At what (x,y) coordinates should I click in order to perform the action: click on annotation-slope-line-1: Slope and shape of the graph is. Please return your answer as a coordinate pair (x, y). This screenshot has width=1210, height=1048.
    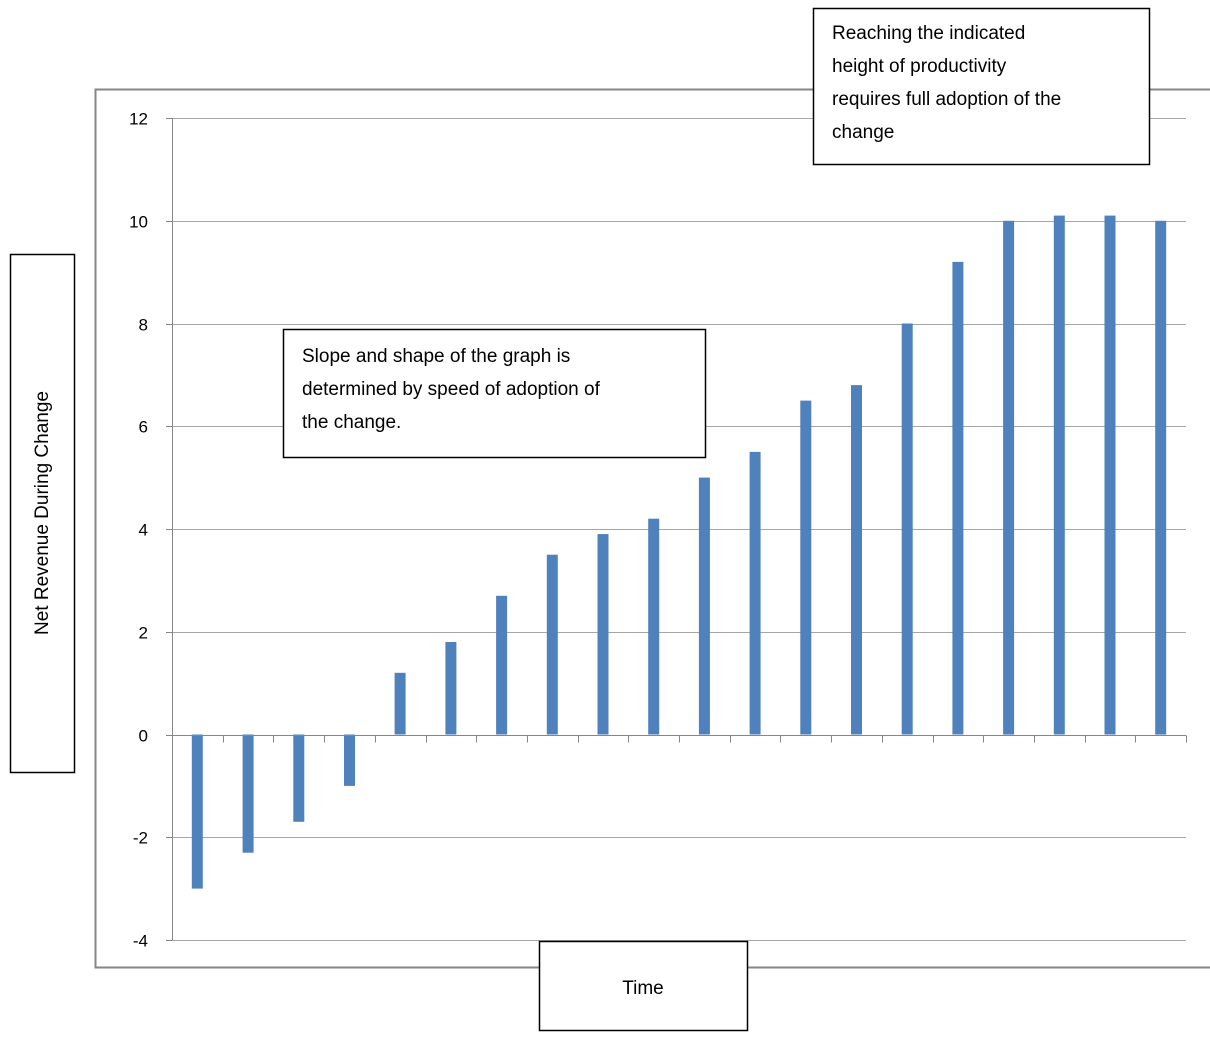
    Looking at the image, I should click on (436, 356).